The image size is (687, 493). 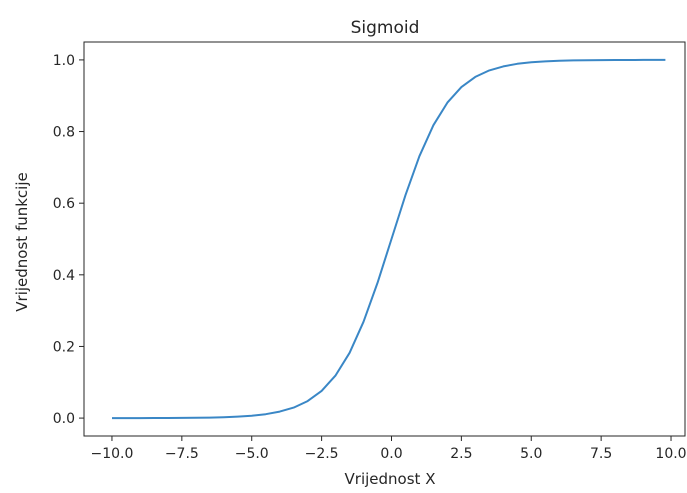 What do you see at coordinates (391, 454) in the screenshot?
I see `x-tick-label: 0.0` at bounding box center [391, 454].